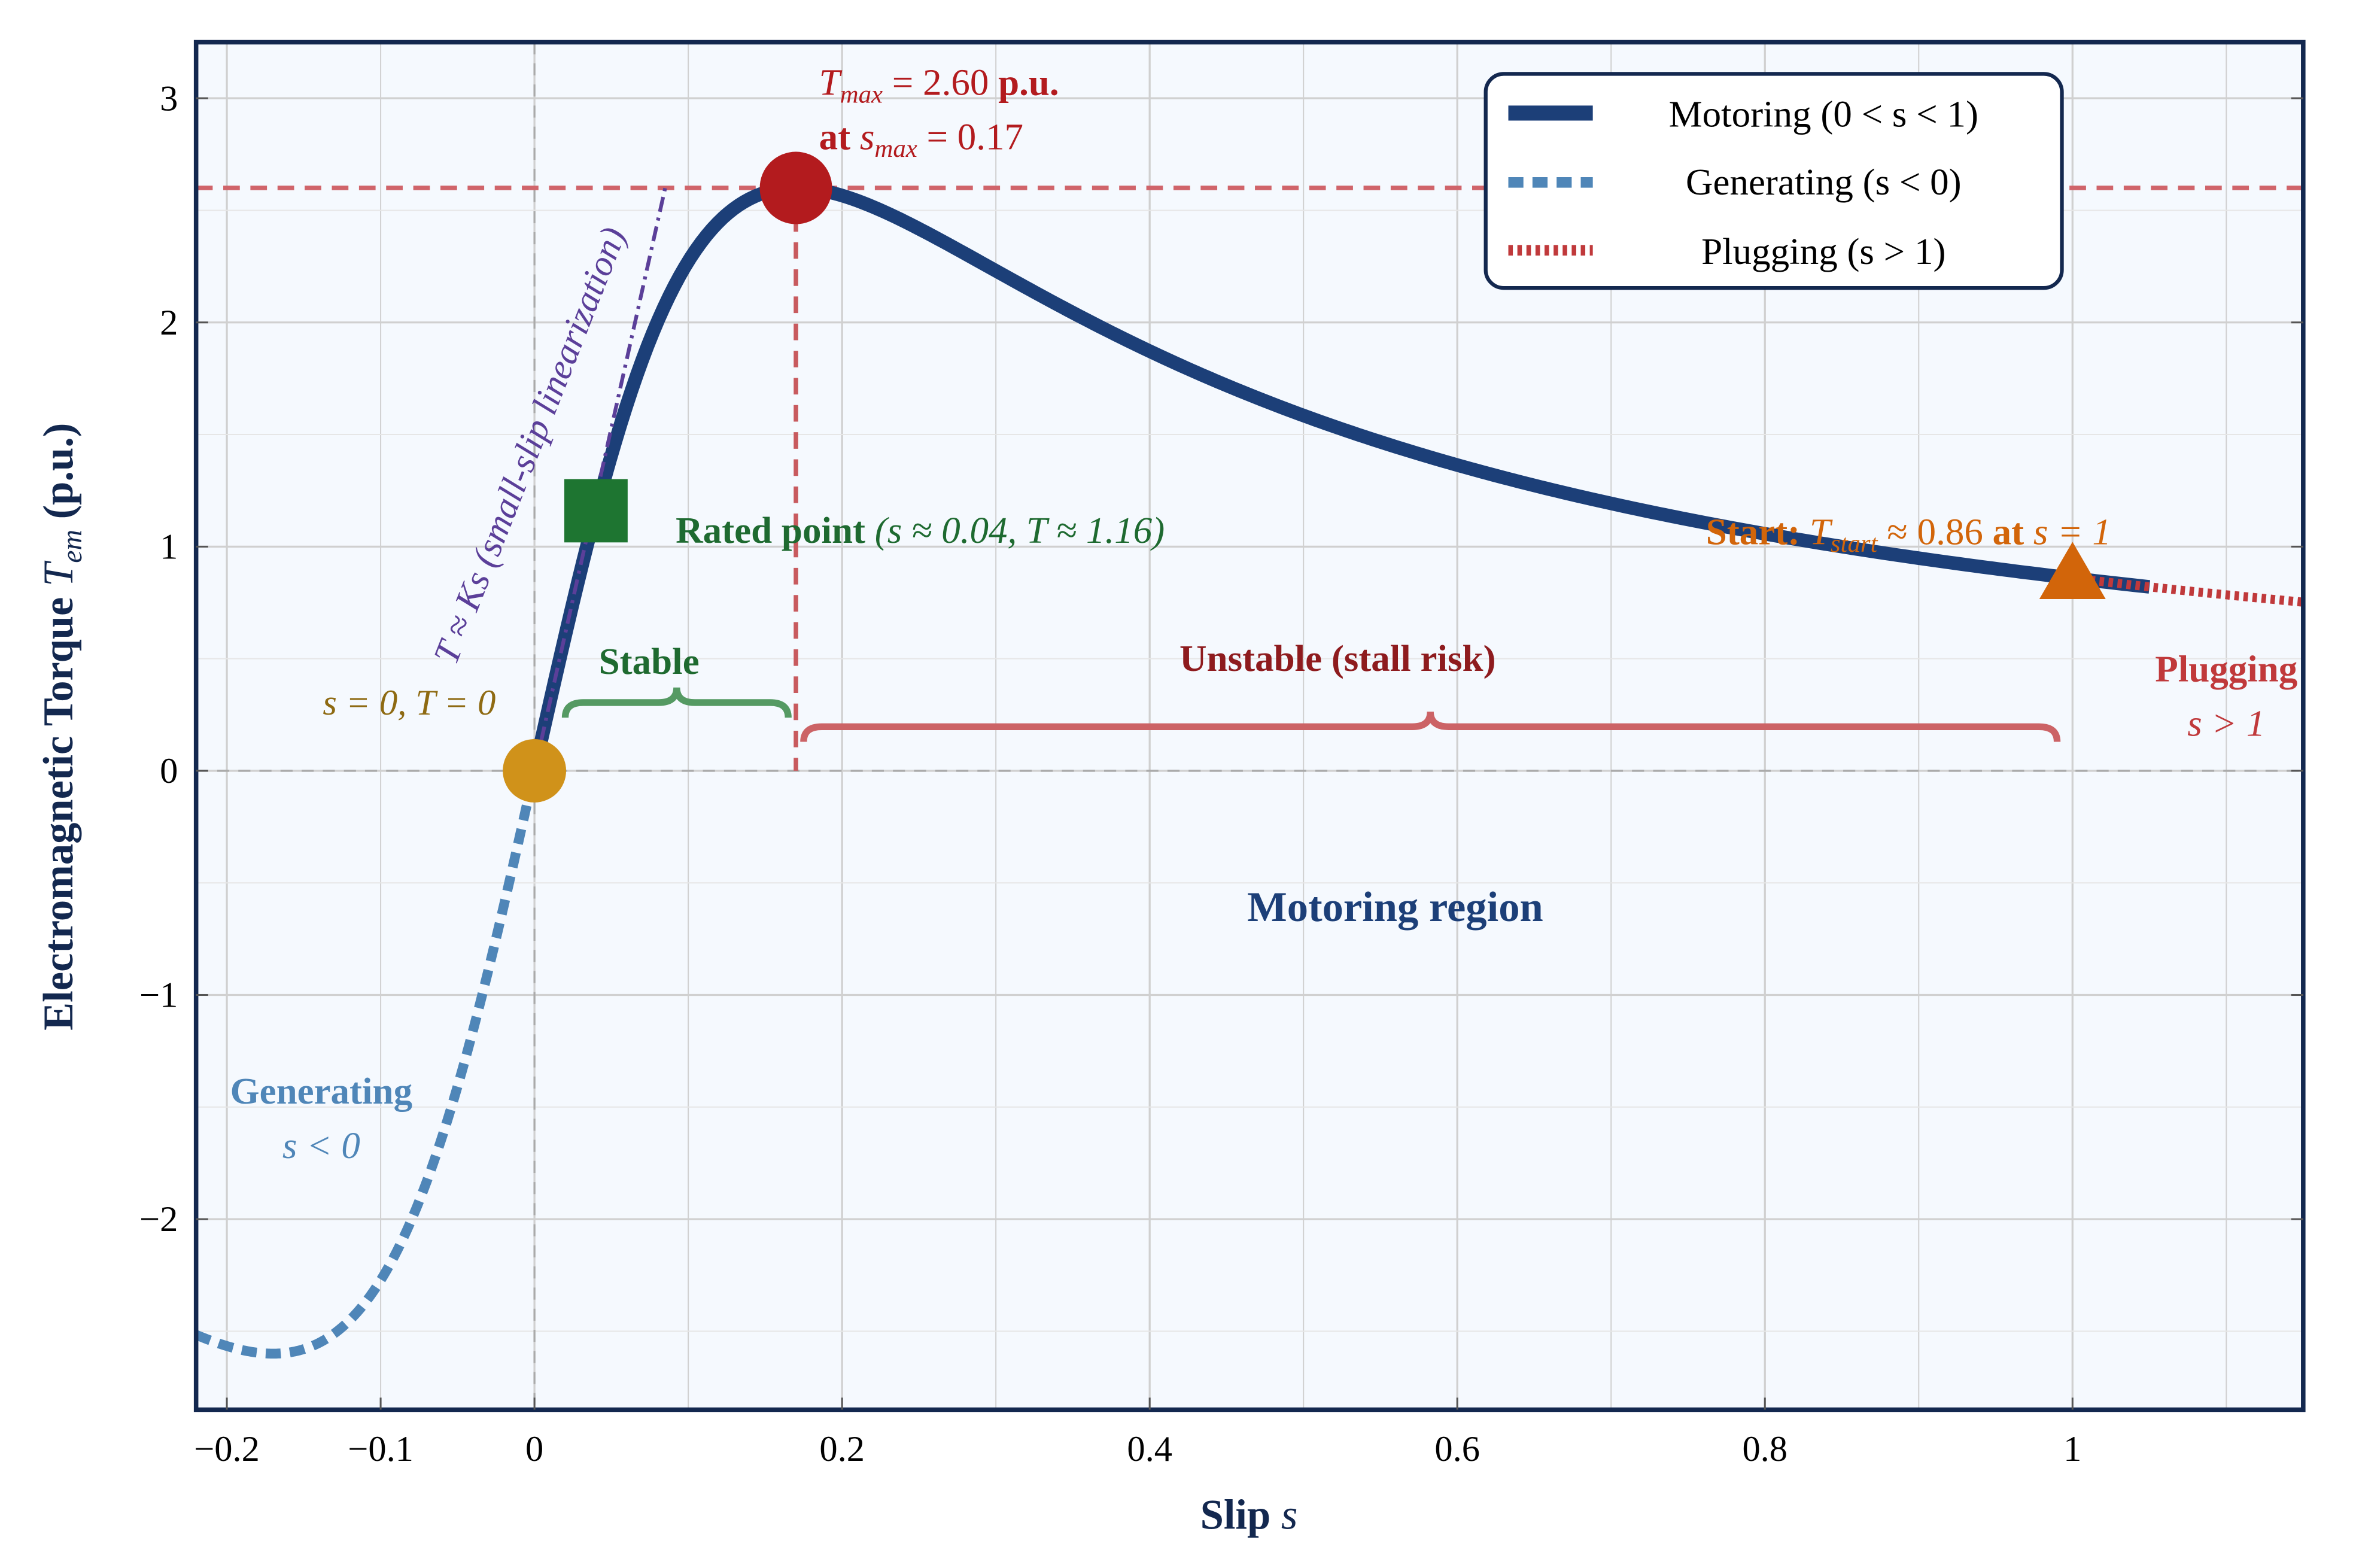 Image resolution: width=2353 pixels, height=1568 pixels. I want to click on generating-curve, so click(366, 1064).